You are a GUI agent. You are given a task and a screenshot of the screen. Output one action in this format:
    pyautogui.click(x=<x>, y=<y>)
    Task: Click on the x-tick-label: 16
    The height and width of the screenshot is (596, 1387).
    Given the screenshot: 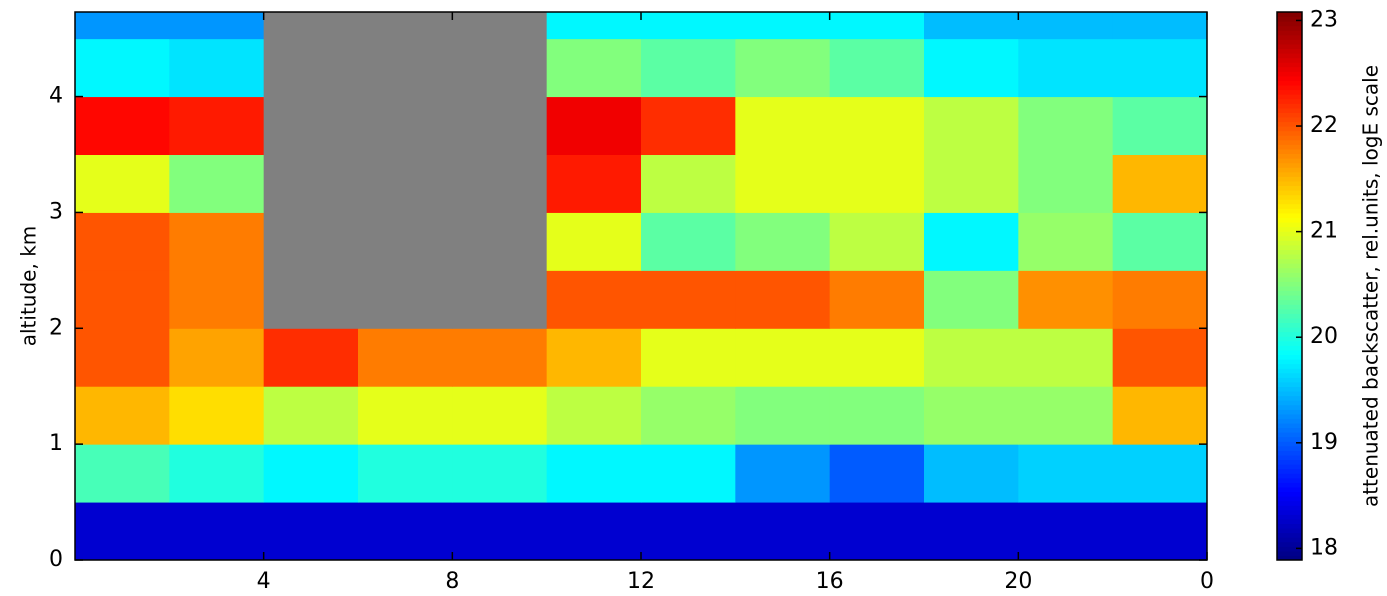 What is the action you would take?
    pyautogui.click(x=830, y=581)
    